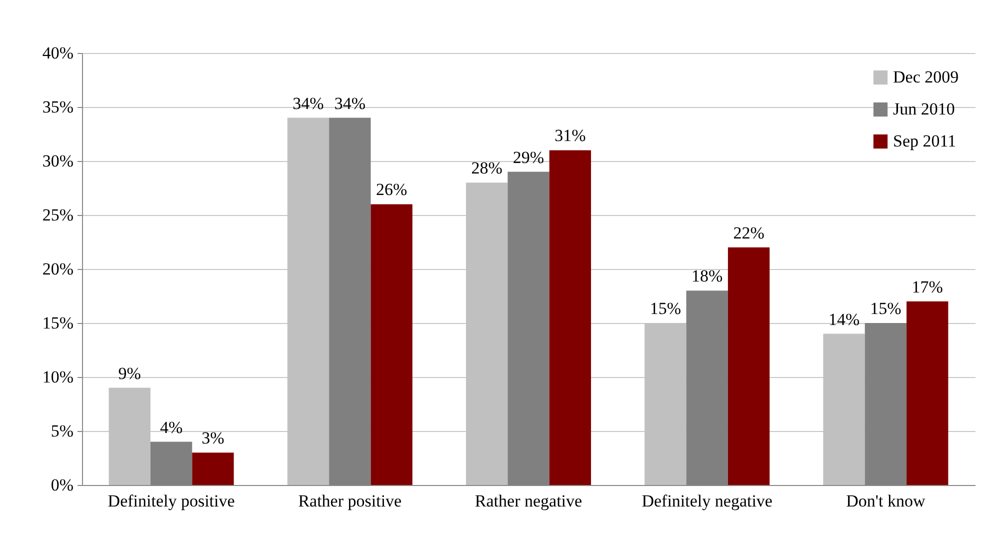 The height and width of the screenshot is (533, 985). Describe the element at coordinates (171, 427) in the screenshot. I see `data-label: 4%` at that location.